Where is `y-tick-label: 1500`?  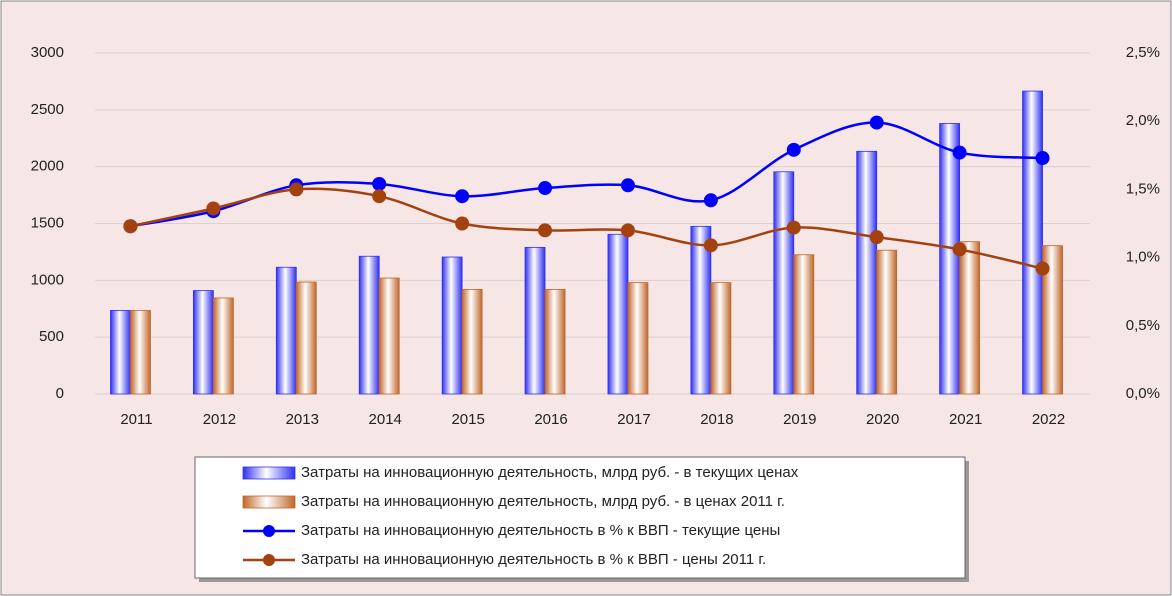
y-tick-label: 1500 is located at coordinates (47, 222).